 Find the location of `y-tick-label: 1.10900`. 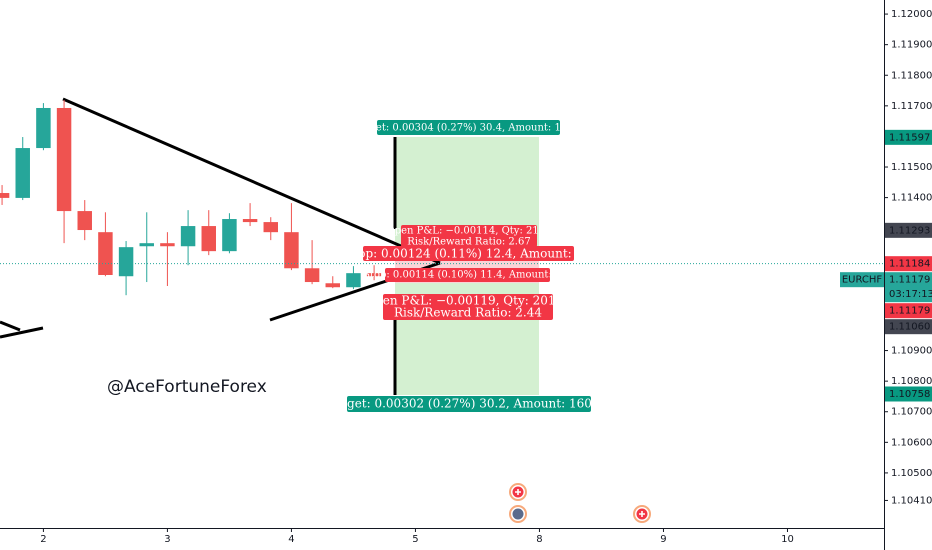

y-tick-label: 1.10900 is located at coordinates (911, 351).